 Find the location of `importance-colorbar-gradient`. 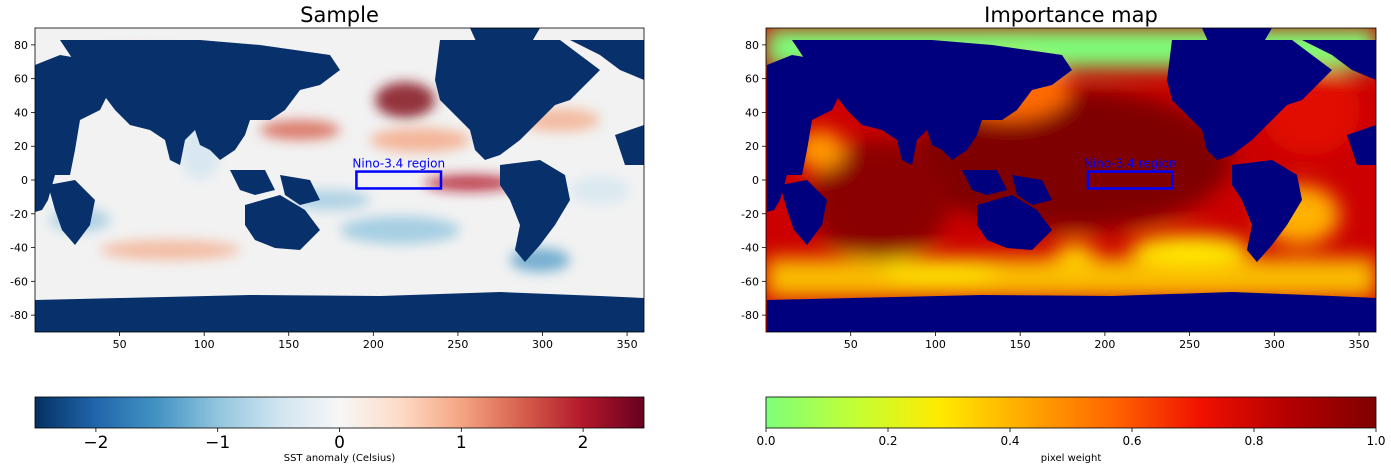

importance-colorbar-gradient is located at coordinates (1071, 412).